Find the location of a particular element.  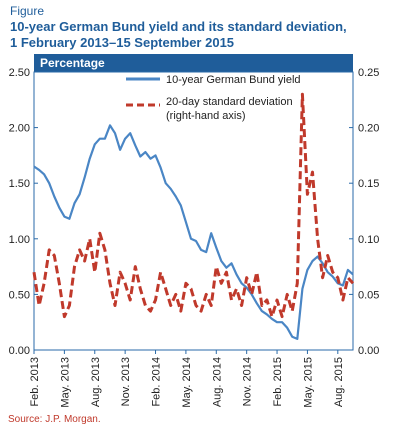

legend-label-yield: 10-year German Bund yield is located at coordinates (233, 80).